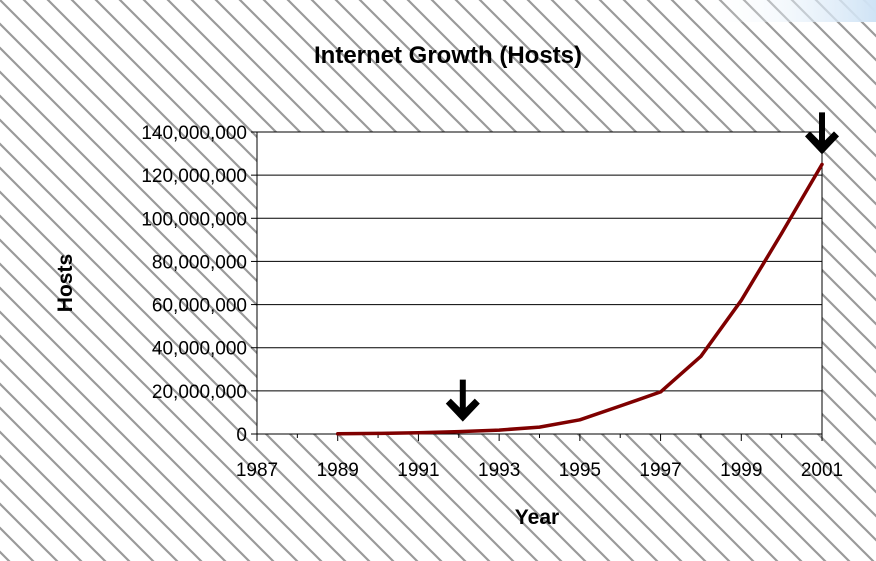  I want to click on y-tick-label: 80,000,000, so click(199, 262).